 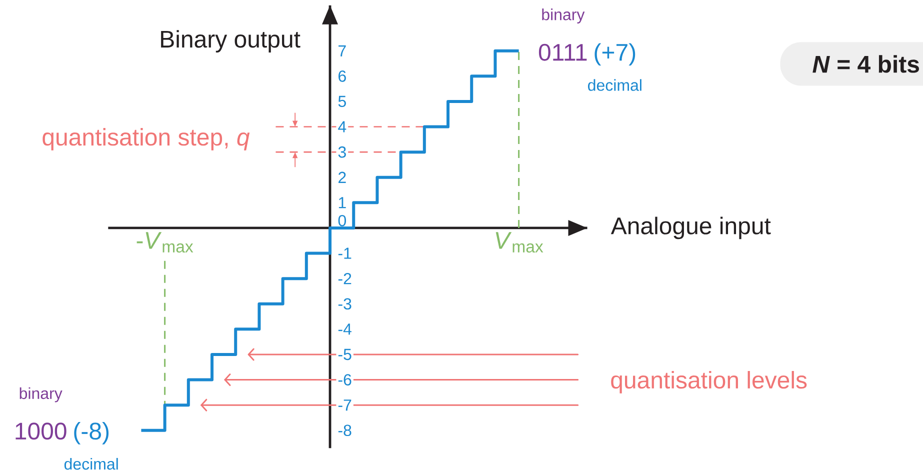 What do you see at coordinates (345, 405) in the screenshot?
I see `y-tick-label: -7` at bounding box center [345, 405].